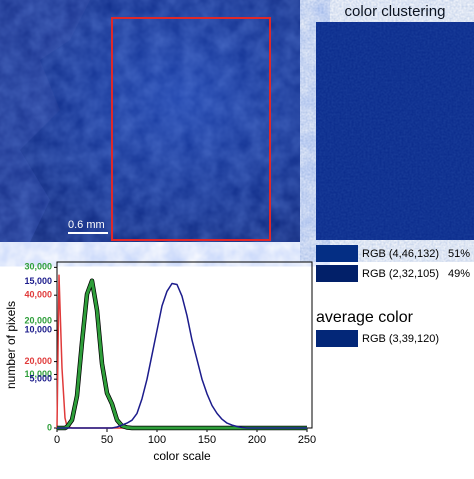 The height and width of the screenshot is (479, 474). I want to click on x-tick-label: 50, so click(107, 440).